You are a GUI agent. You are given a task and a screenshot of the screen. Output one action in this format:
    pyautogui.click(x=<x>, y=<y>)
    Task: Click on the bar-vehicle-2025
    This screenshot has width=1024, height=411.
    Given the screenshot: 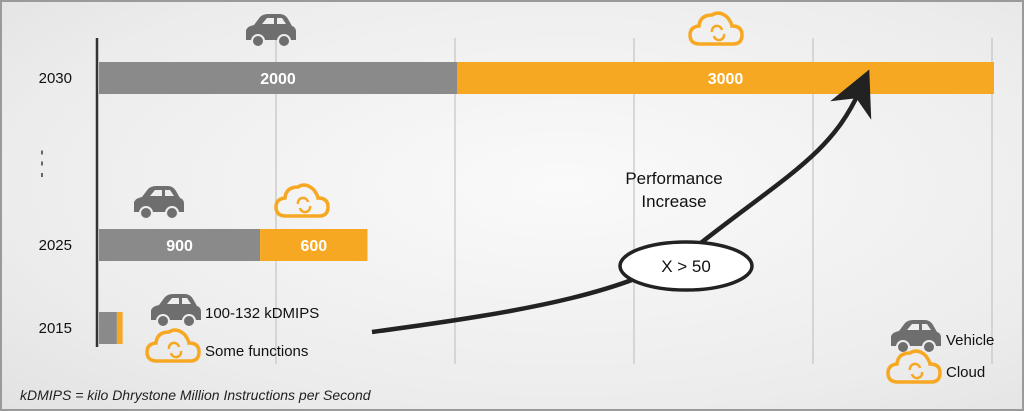 What is the action you would take?
    pyautogui.click(x=180, y=245)
    